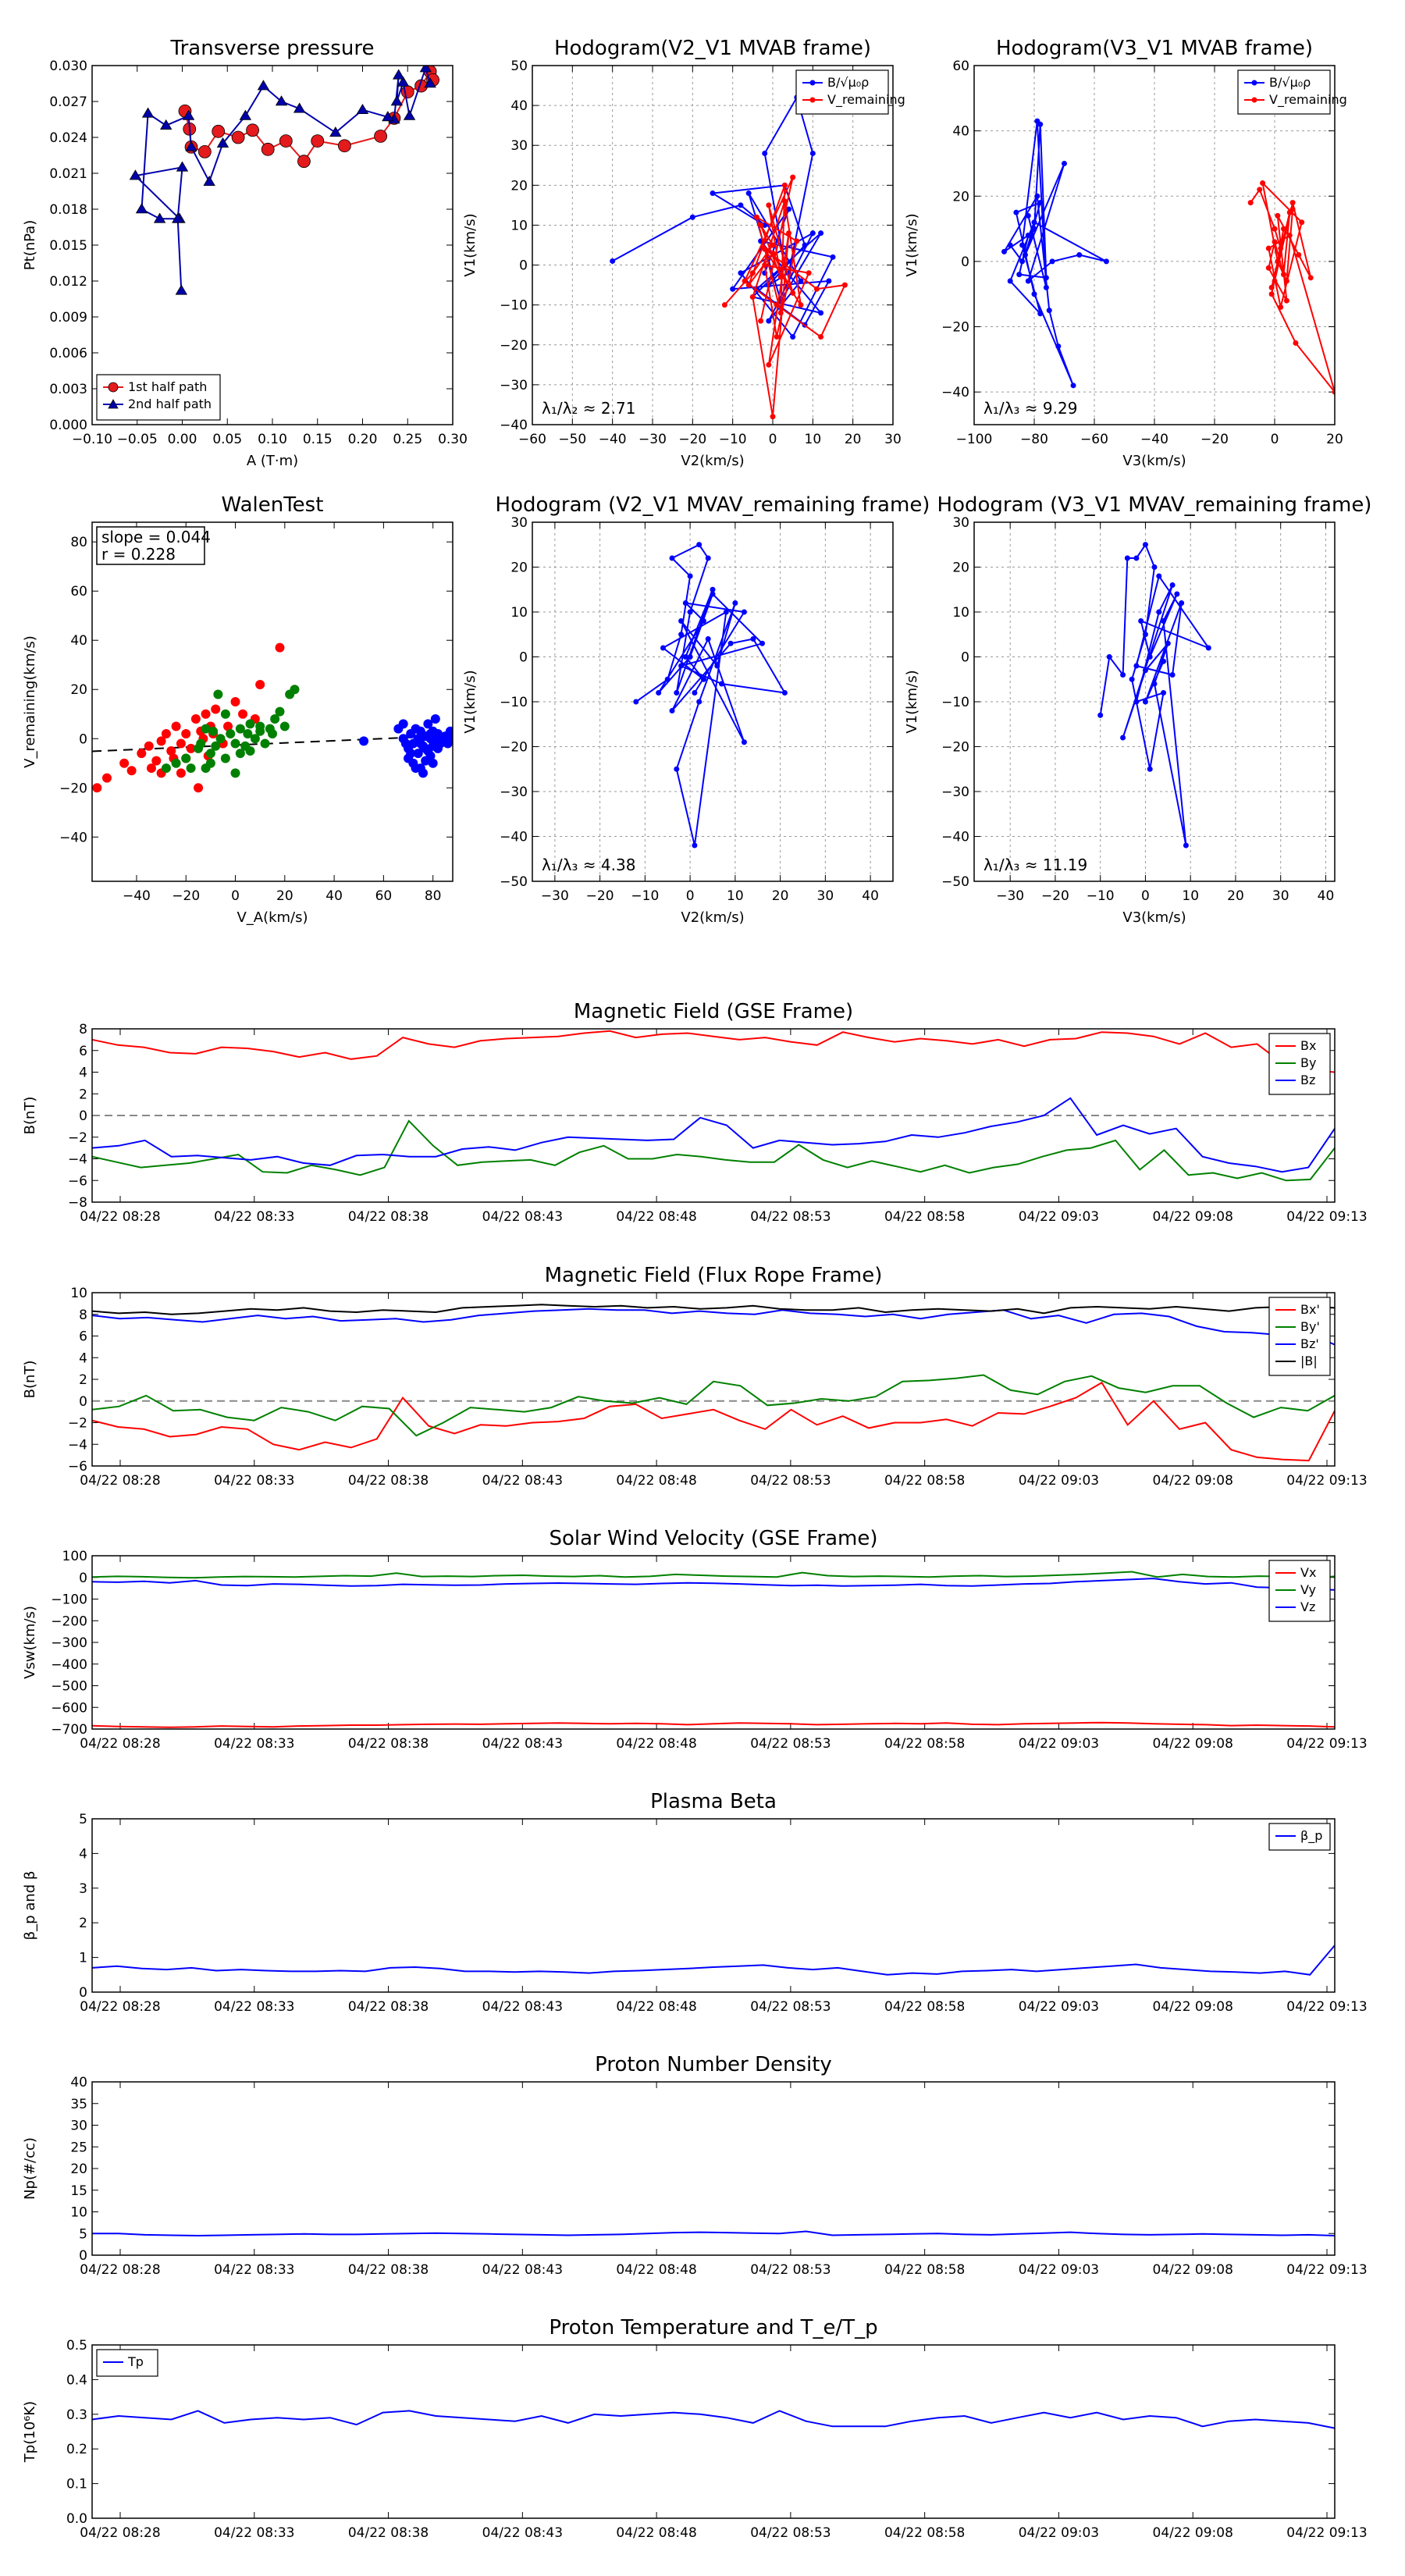  Describe the element at coordinates (714, 2168) in the screenshot. I see `proton-density-frame` at that location.